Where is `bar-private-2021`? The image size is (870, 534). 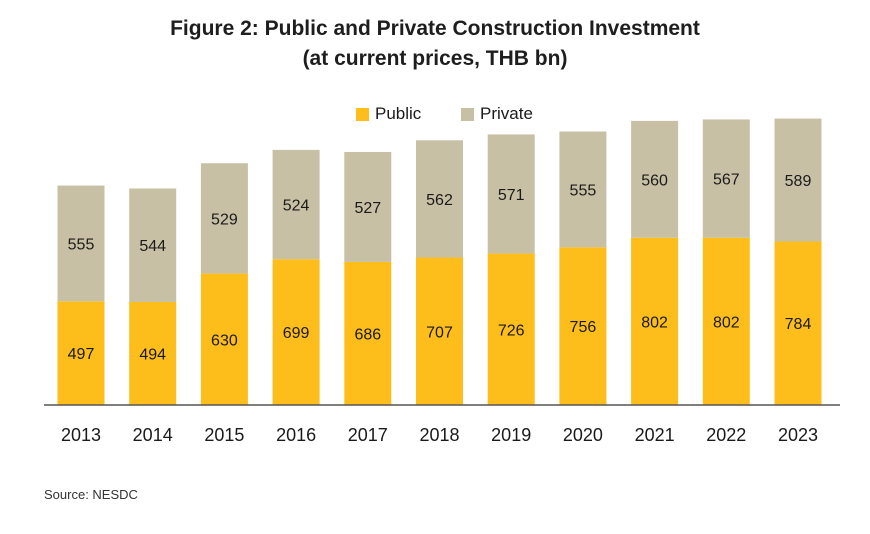
bar-private-2021 is located at coordinates (655, 179).